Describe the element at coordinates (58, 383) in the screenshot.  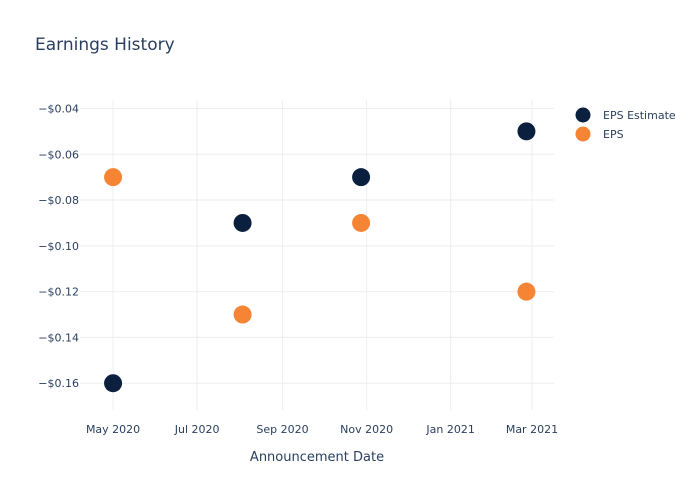
I see `y-tick-label: −$0.16` at that location.